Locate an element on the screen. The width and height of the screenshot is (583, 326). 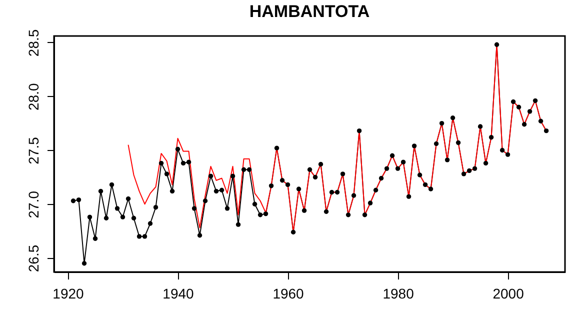
y-tick-label: 28.0 is located at coordinates (34, 96).